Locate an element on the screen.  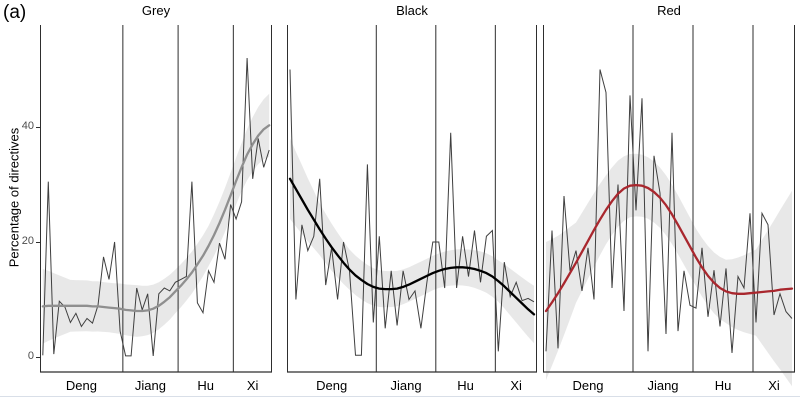
y-tick-label: 0 is located at coordinates (30, 356).